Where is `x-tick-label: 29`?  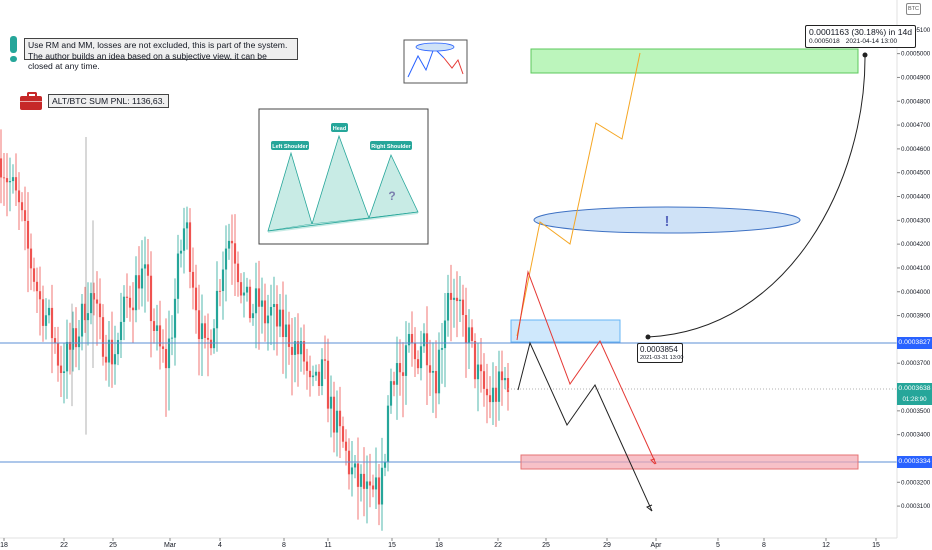
x-tick-label: 29 is located at coordinates (607, 545).